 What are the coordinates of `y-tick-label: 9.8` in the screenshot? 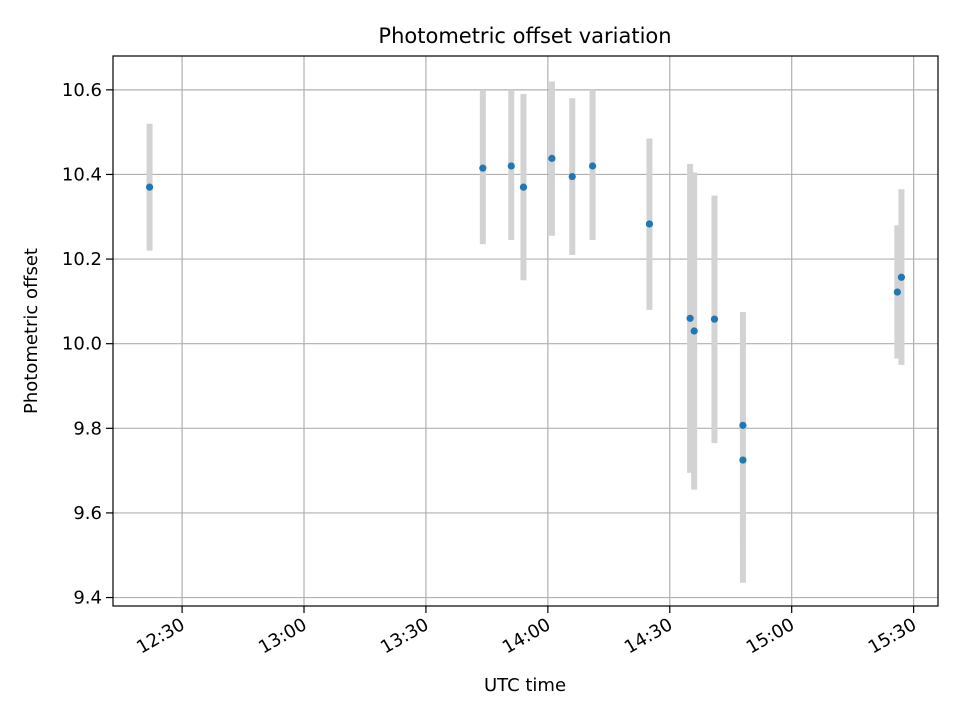 It's located at (87, 428).